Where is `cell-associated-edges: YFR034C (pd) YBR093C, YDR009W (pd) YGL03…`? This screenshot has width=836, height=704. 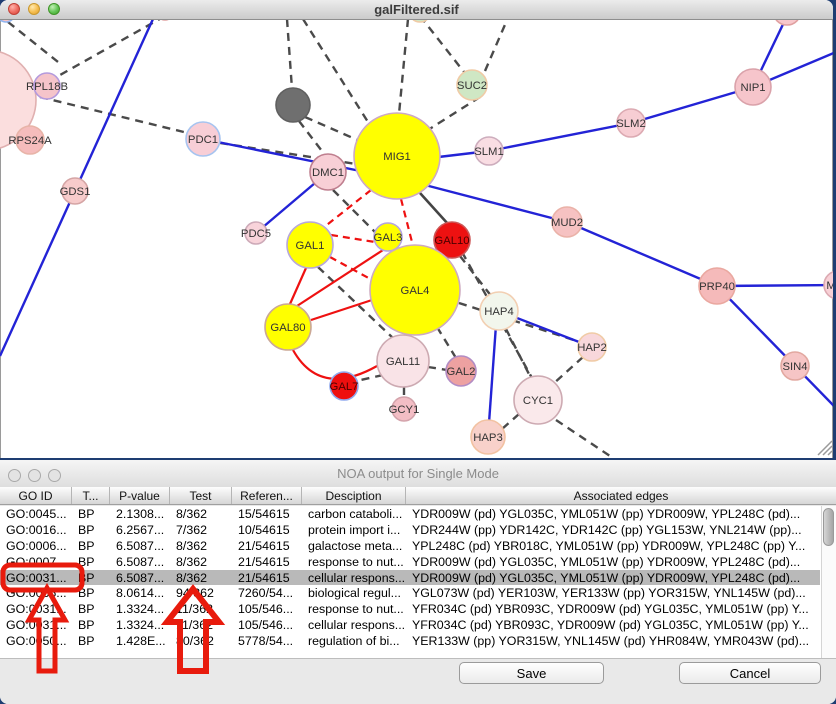 cell-associated-edges: YFR034C (pd) YBR093C, YDR009W (pd) YGL03… is located at coordinates (610, 609).